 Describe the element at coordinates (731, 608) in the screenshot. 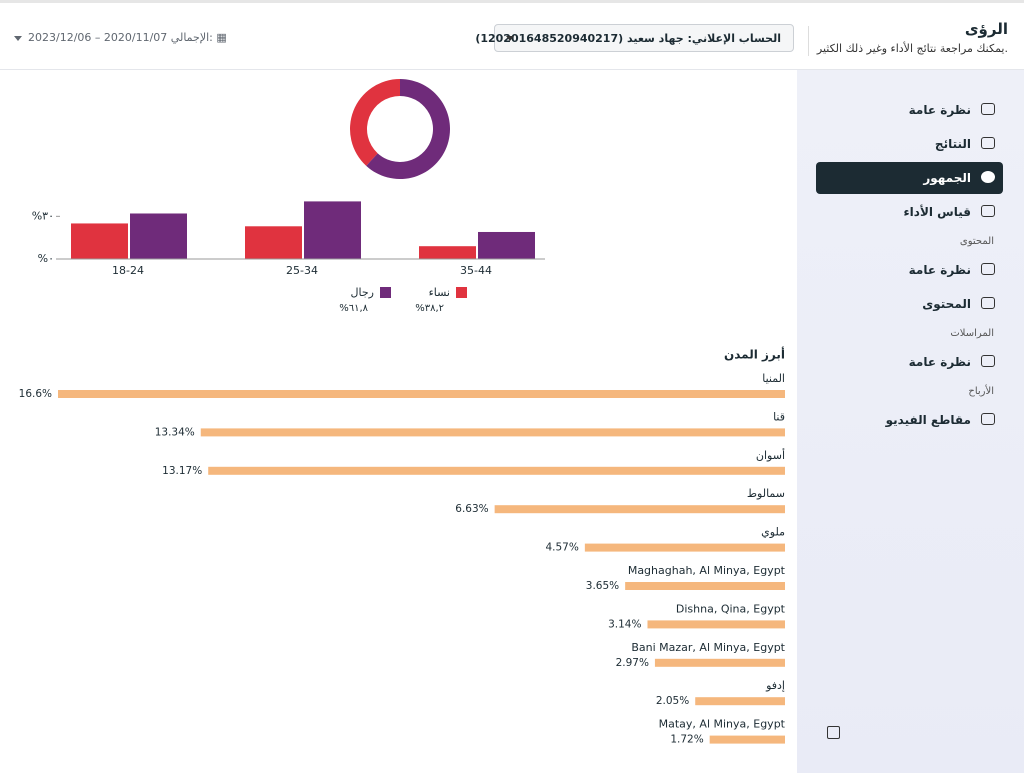

I see `city-name: Dishna, Qina, Egypt` at that location.